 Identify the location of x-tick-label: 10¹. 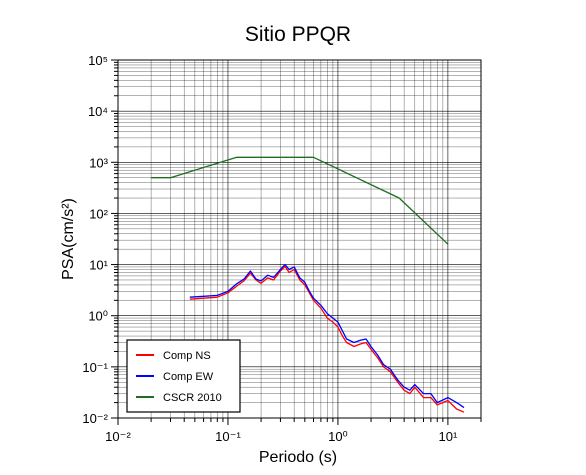
(447, 436).